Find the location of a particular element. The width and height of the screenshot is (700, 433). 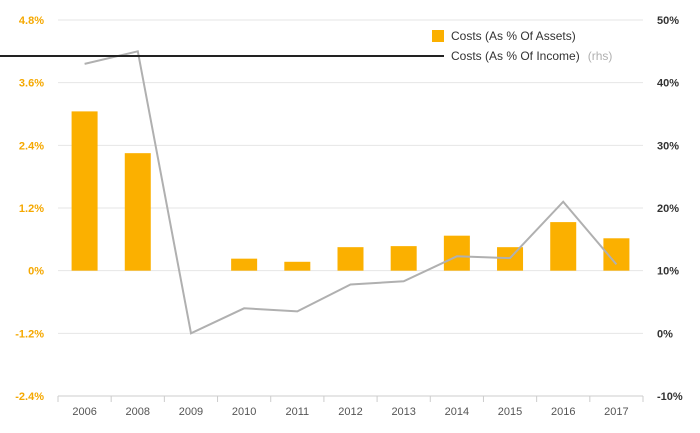

bar-2014 is located at coordinates (456, 253).